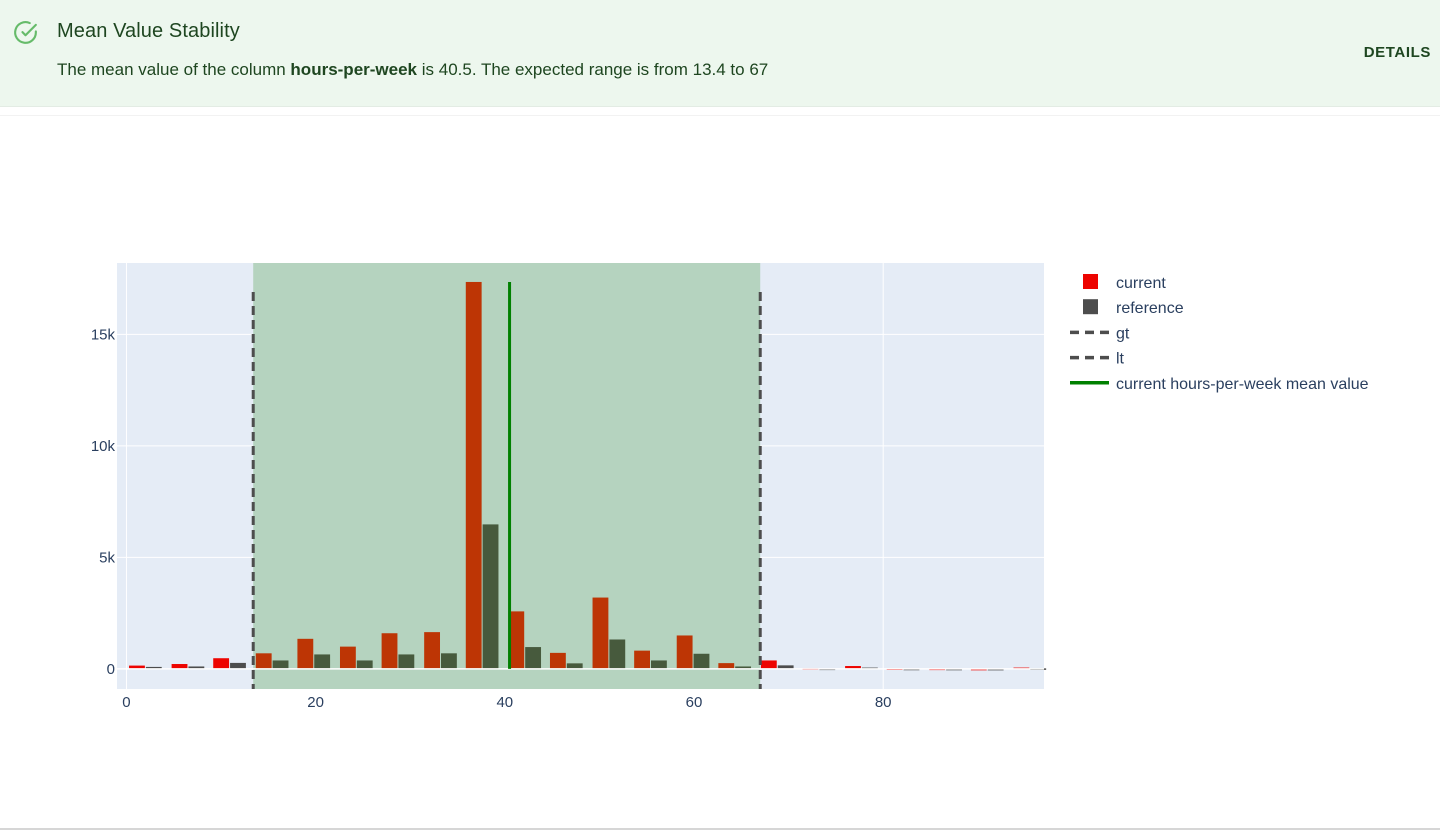 The image size is (1440, 830). Describe the element at coordinates (720, 115) in the screenshot. I see `divider` at that location.